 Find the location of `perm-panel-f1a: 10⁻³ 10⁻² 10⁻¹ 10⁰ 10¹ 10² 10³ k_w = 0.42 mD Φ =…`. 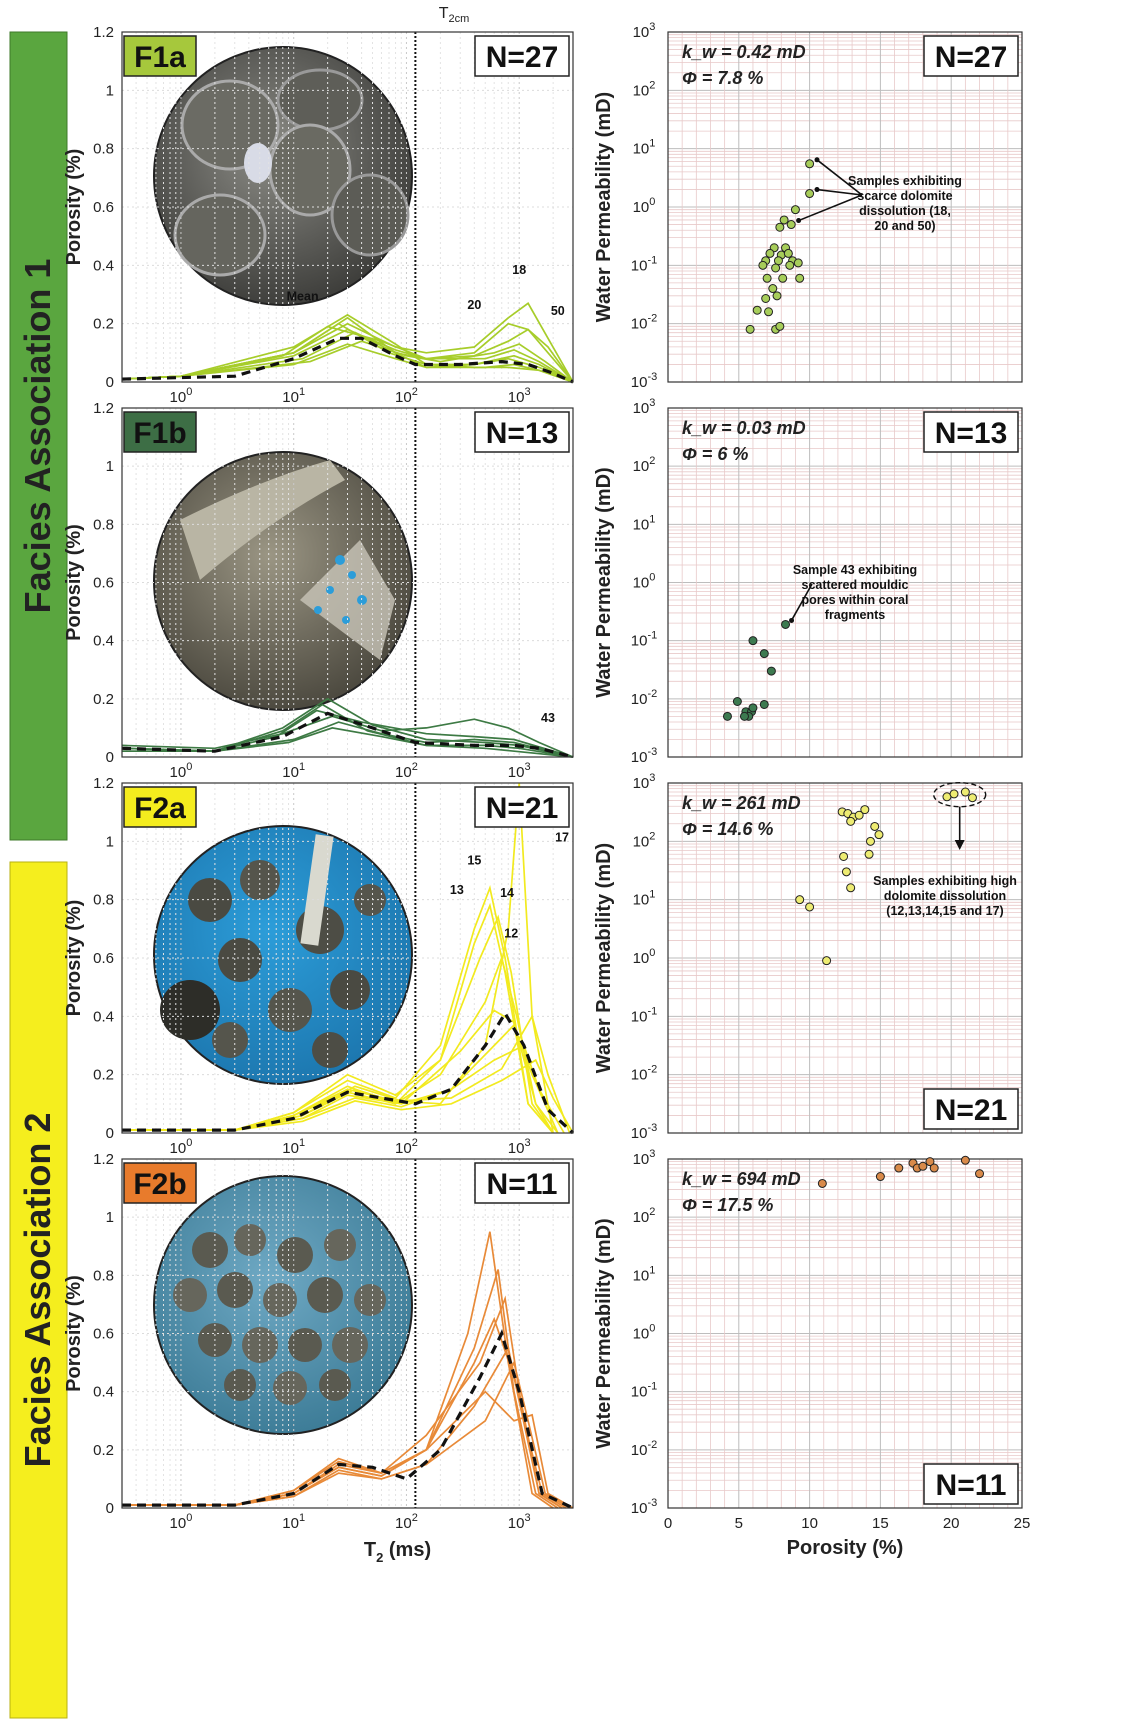

perm-panel-f1a: 10⁻³ 10⁻² 10⁻¹ 10⁰ 10¹ 10² 10³ k_w = 0.42 mD Φ =… is located at coordinates (808, 206).